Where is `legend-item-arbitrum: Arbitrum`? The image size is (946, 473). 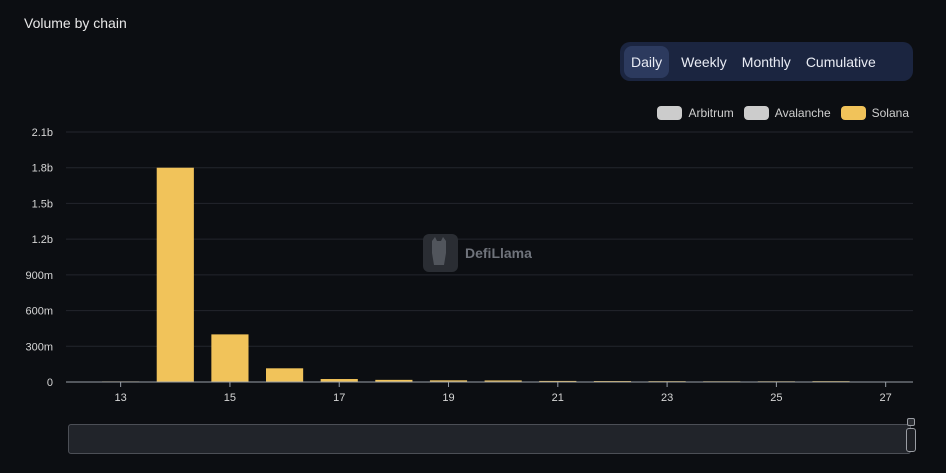
legend-item-arbitrum: Arbitrum is located at coordinates (695, 113).